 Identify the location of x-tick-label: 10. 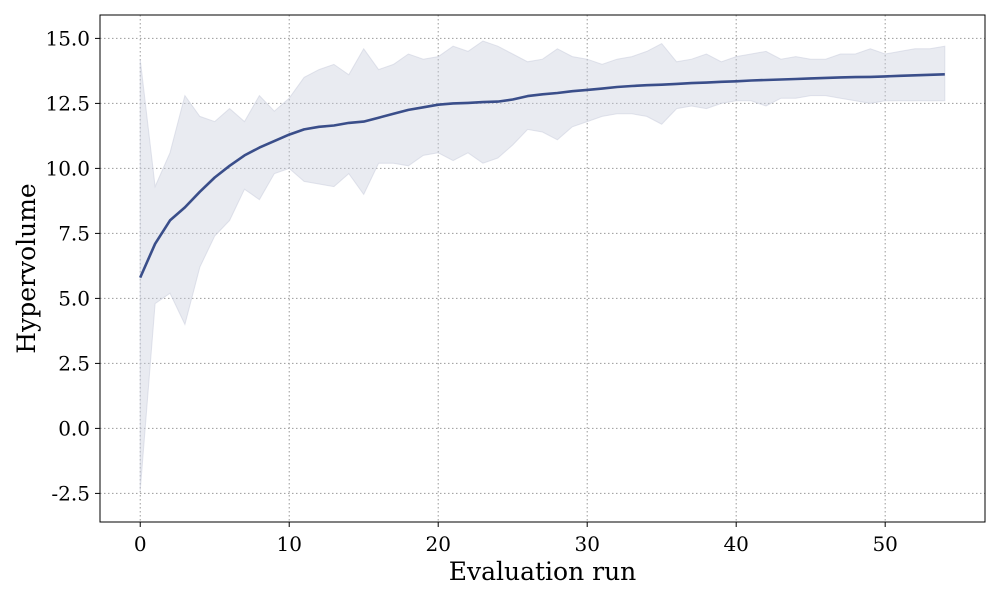
(288, 544).